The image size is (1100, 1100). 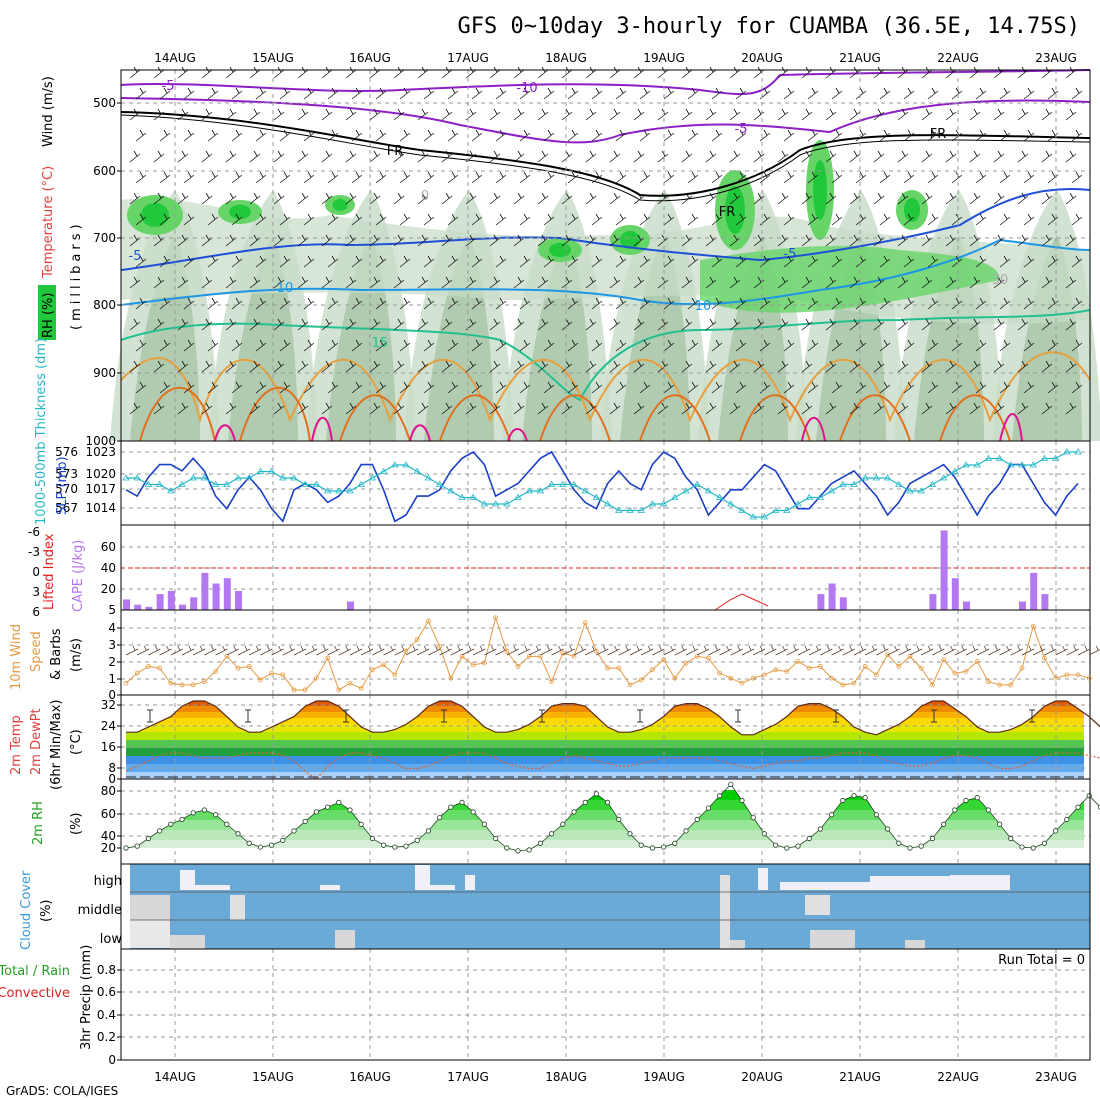 What do you see at coordinates (56, 654) in the screenshot?
I see `barbs-label: & Barbs` at bounding box center [56, 654].